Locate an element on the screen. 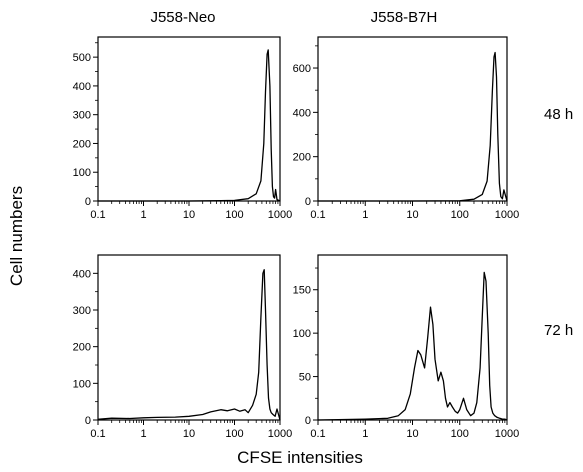 This screenshot has height=472, width=583. panel-1: 0.1 1 10 100 1000 0 100 200 300 400 500 is located at coordinates (182, 128).